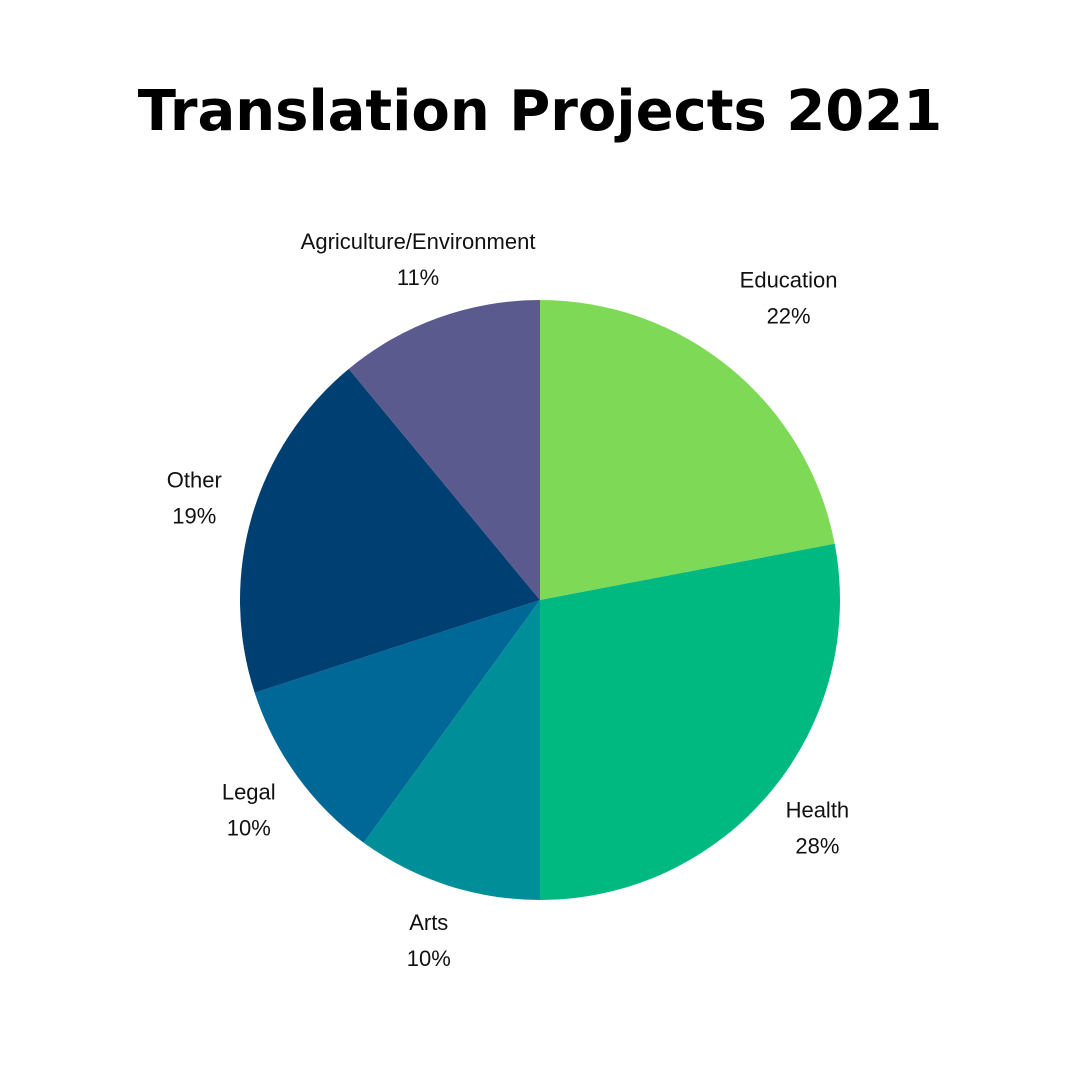  Describe the element at coordinates (249, 791) in the screenshot. I see `slice-label: Legal` at that location.